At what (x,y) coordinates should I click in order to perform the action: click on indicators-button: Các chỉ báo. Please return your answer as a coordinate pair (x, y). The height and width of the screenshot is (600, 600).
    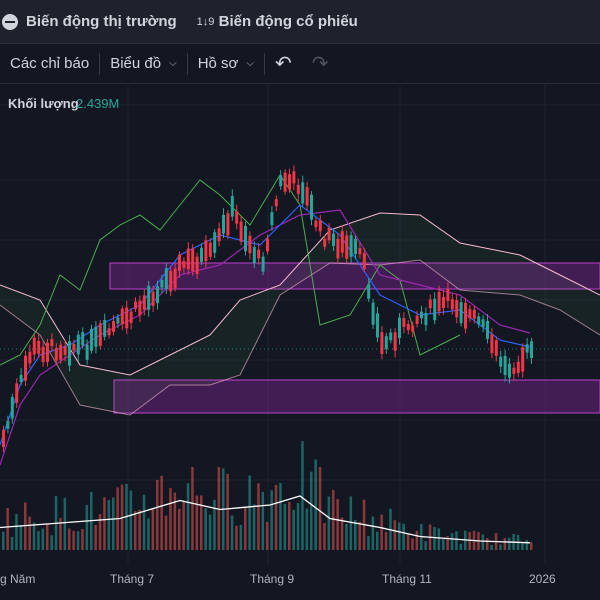
    Looking at the image, I should click on (49, 63).